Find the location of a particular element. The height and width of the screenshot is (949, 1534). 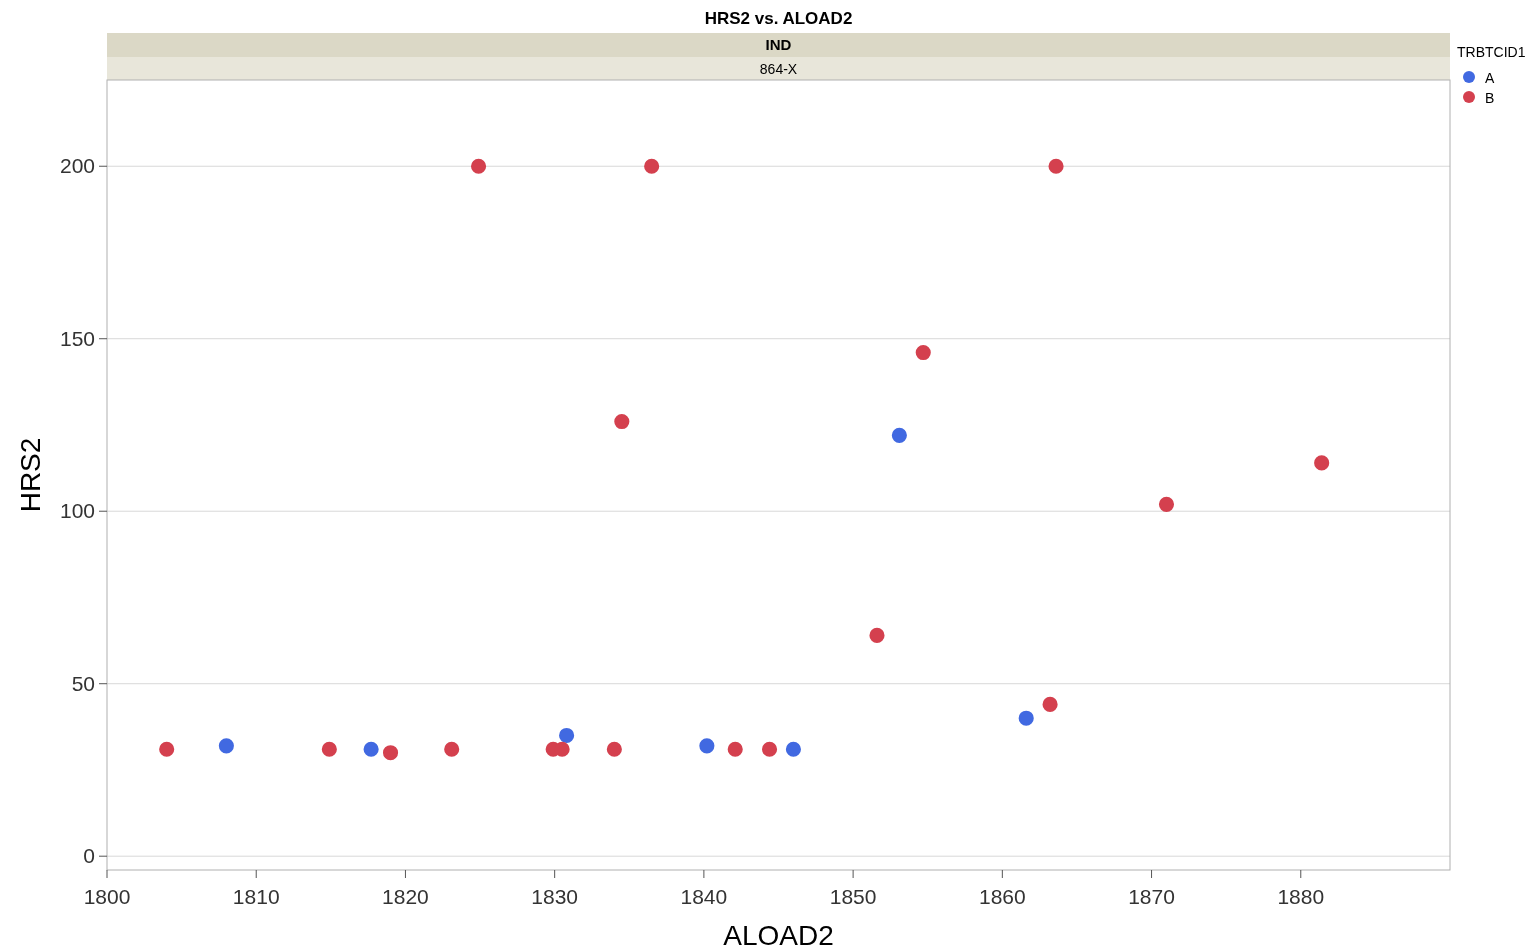

legend-label: B is located at coordinates (1490, 98).